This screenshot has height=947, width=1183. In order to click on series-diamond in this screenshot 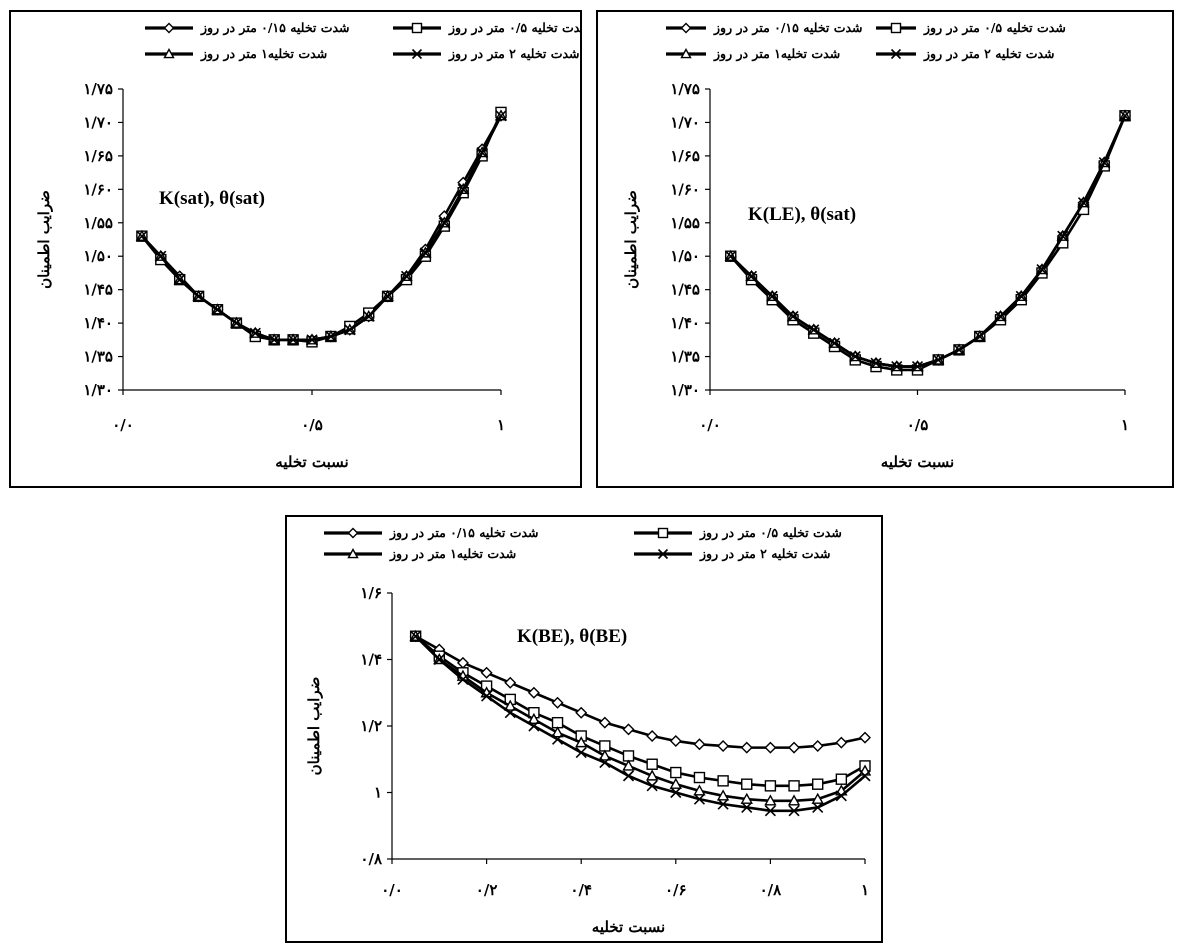, I will do `click(321, 227)`.